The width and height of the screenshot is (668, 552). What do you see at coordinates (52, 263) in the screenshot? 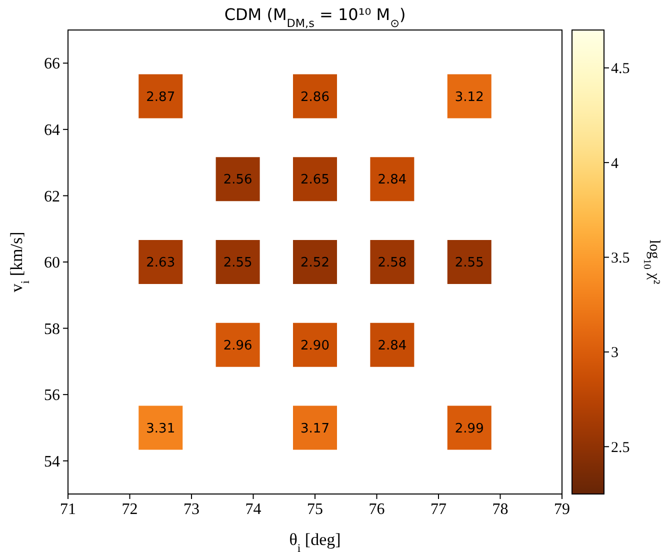
I see `y-tick-label: 60` at bounding box center [52, 263].